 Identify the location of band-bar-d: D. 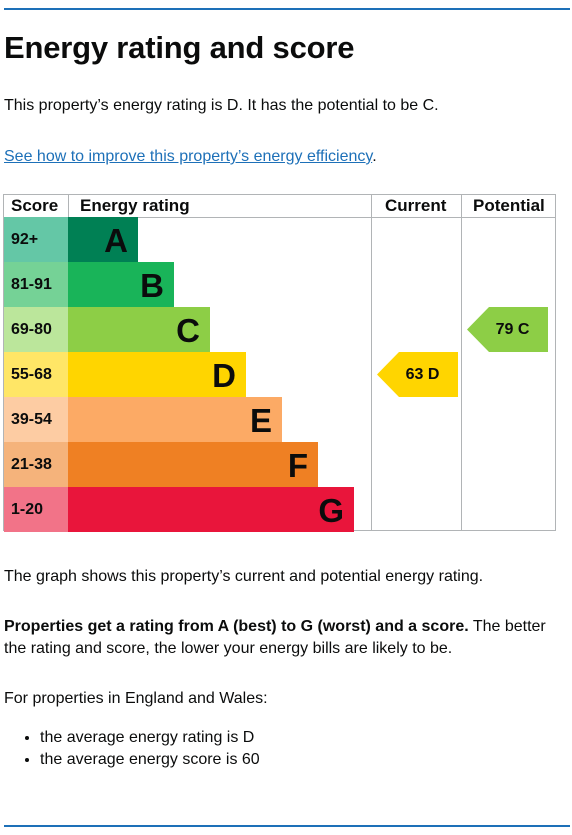
(157, 374).